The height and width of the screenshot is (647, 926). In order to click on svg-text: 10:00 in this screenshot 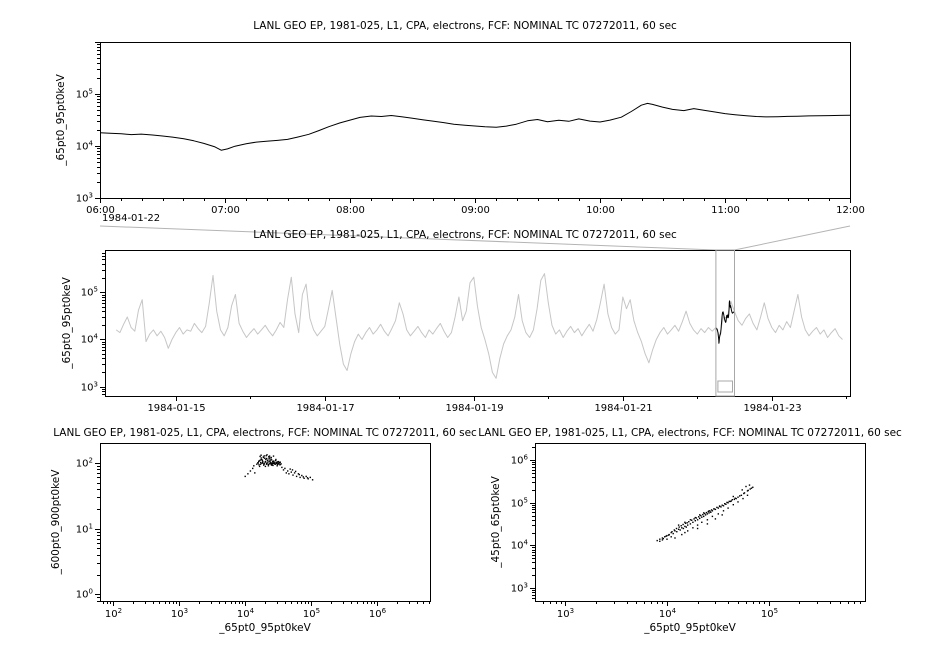, I will do `click(600, 210)`.